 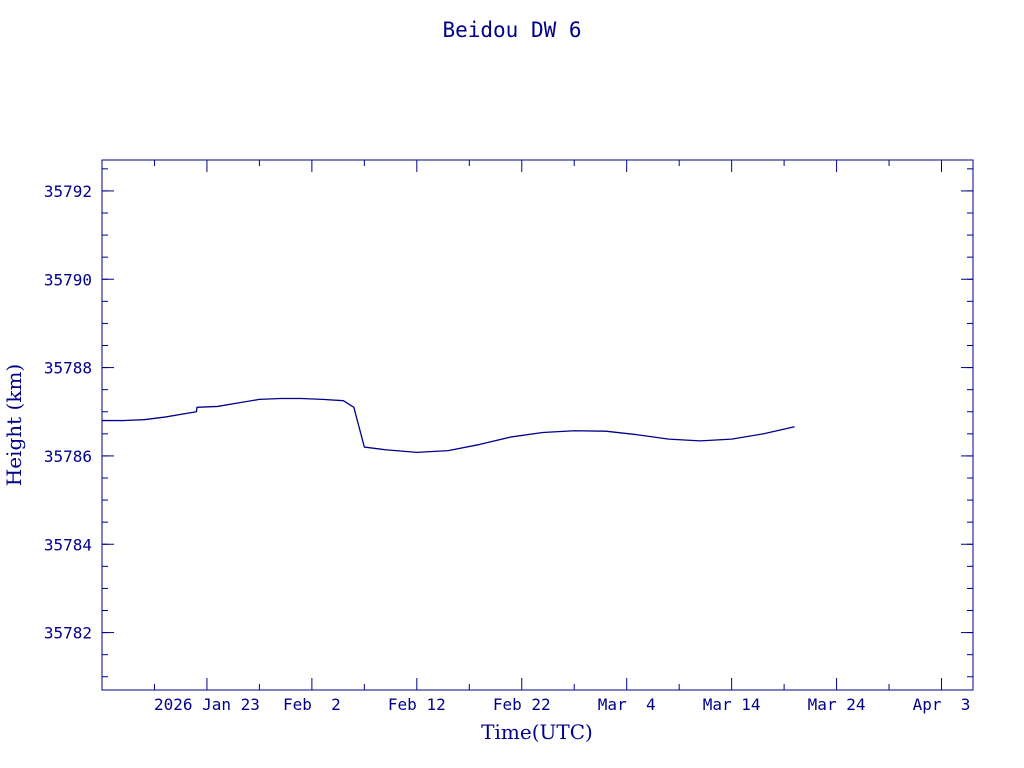 I want to click on x-tick-label: Mar 24, so click(x=837, y=704).